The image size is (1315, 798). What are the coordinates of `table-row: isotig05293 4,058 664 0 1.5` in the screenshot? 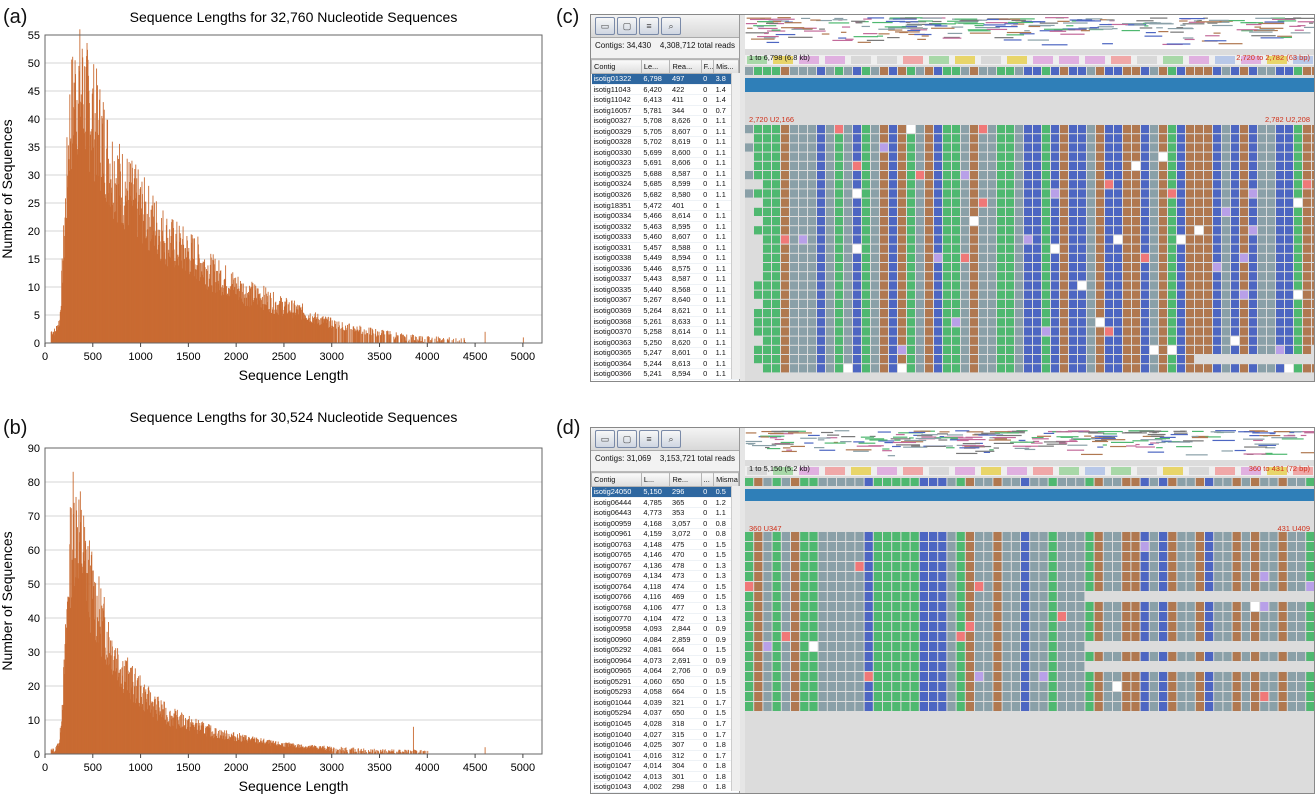 It's located at (665, 692).